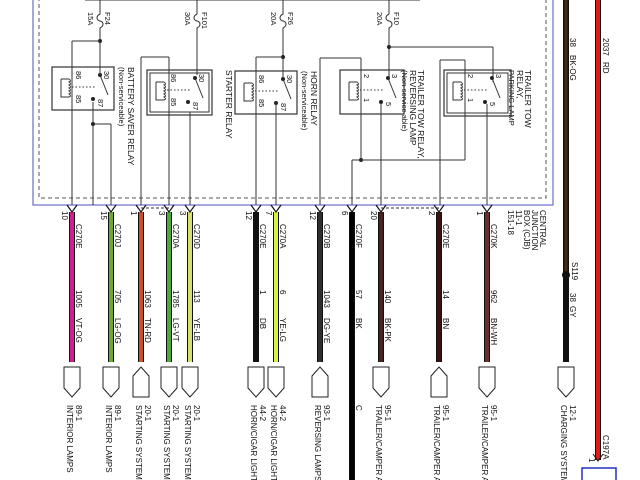  What do you see at coordinates (439, 382) in the screenshot?
I see `connector-female-icon` at bounding box center [439, 382].